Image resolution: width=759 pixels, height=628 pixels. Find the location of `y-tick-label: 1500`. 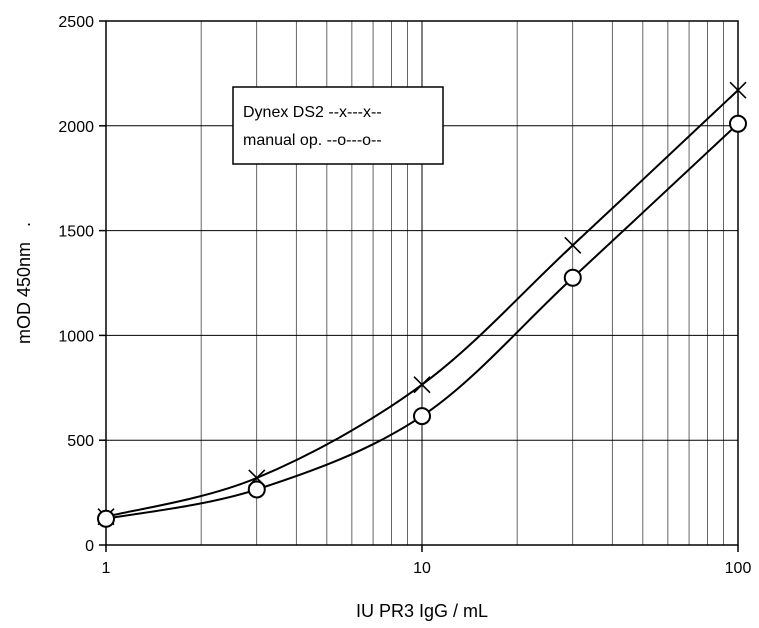

y-tick-label: 1500 is located at coordinates (76, 232).